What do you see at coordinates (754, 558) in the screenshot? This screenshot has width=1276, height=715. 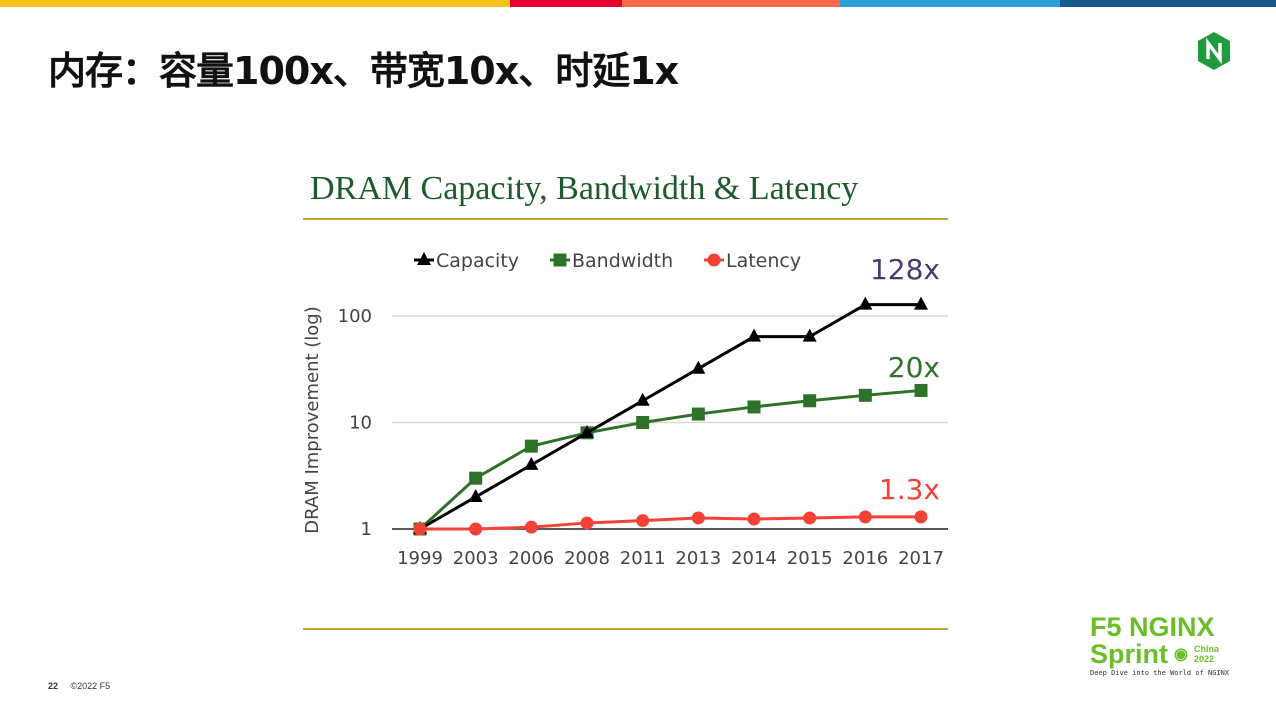 I see `x-tick-label: 2014` at bounding box center [754, 558].